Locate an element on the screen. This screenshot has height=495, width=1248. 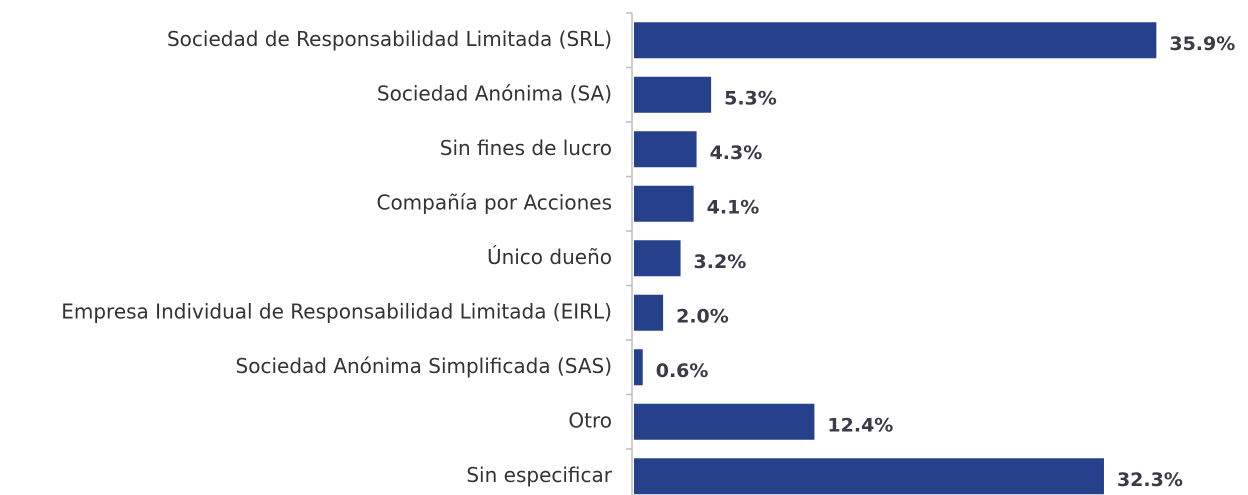
value-label: 5.3% is located at coordinates (750, 98).